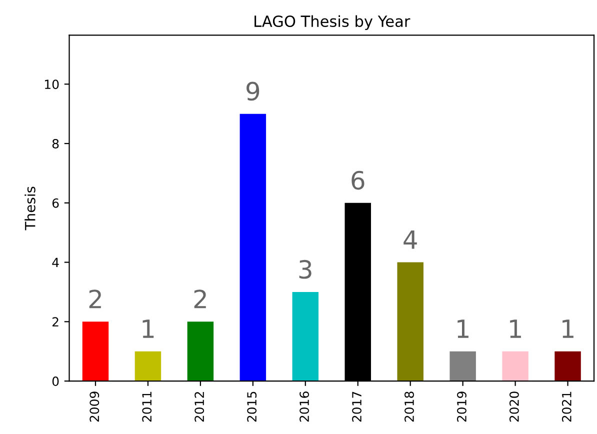 The height and width of the screenshot is (434, 597). Describe the element at coordinates (199, 407) in the screenshot. I see `x-tick-label: 2012` at that location.